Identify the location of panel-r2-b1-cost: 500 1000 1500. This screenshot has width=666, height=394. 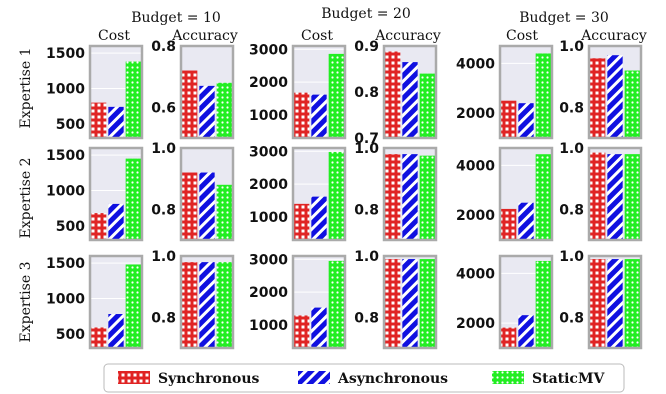
(95, 194).